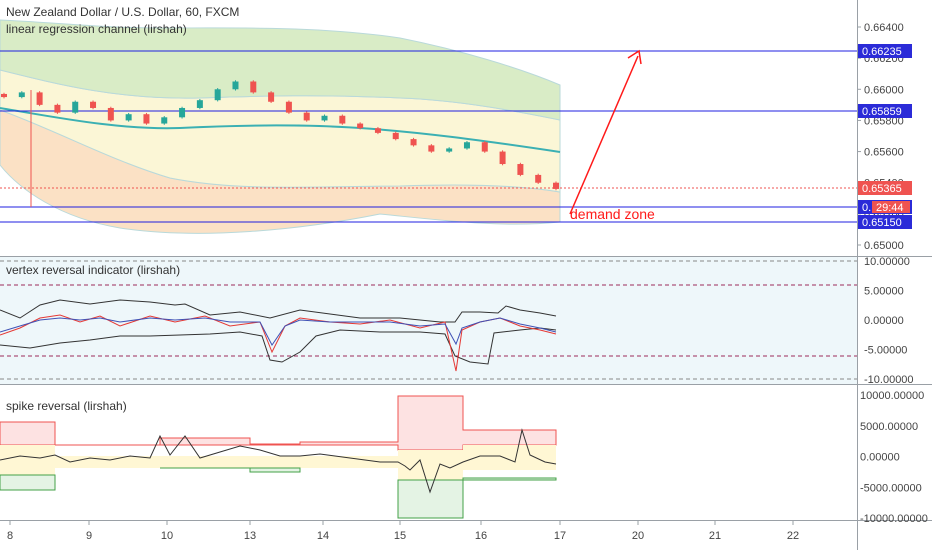 This screenshot has height=555, width=932. What do you see at coordinates (884, 28) in the screenshot?
I see `main-axis-tick-label: 0.66400` at bounding box center [884, 28].